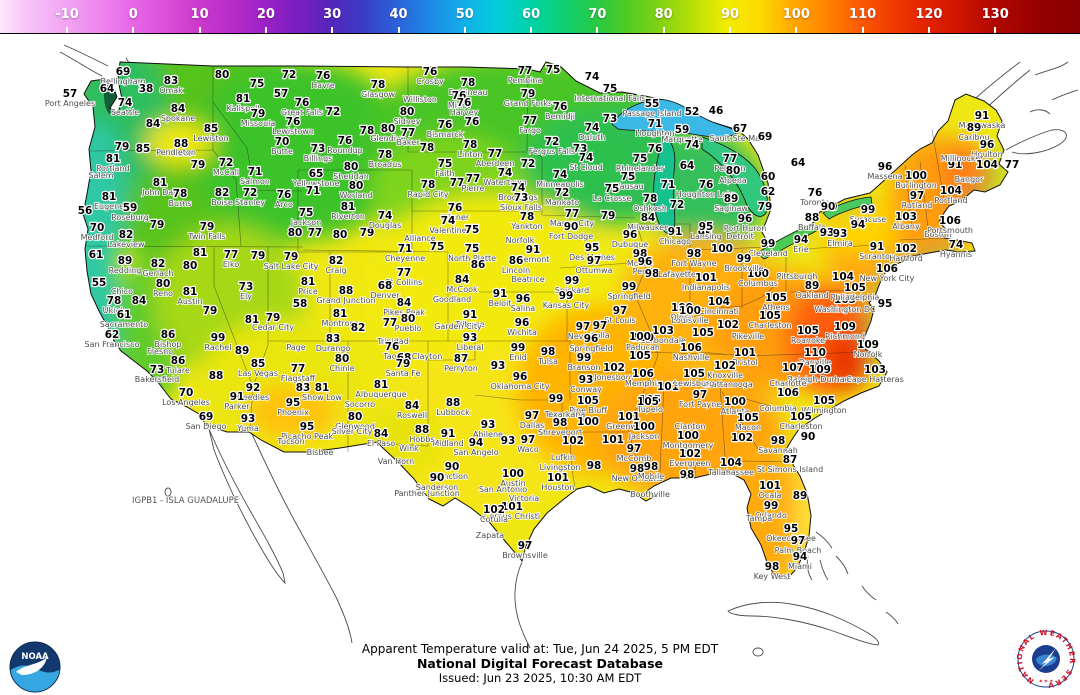 This screenshot has height=695, width=1080. Describe the element at coordinates (744, 362) in the screenshot. I see `station-name: Bristol` at that location.